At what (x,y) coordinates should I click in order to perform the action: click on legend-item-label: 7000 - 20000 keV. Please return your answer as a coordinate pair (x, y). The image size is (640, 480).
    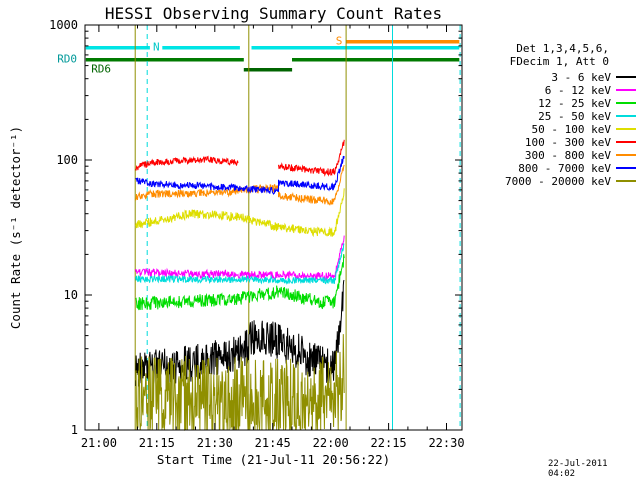
    Looking at the image, I should click on (558, 181).